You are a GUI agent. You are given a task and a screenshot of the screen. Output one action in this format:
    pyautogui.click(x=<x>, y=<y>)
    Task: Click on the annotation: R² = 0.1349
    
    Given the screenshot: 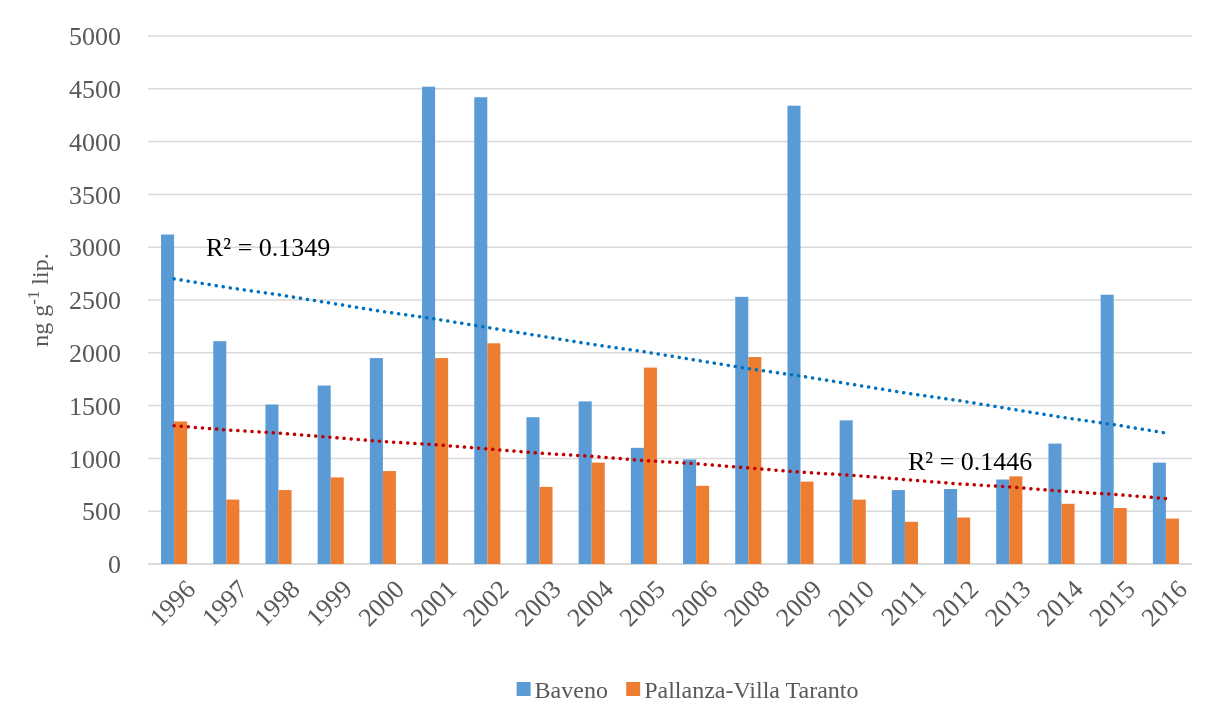 What is the action you would take?
    pyautogui.click(x=268, y=247)
    